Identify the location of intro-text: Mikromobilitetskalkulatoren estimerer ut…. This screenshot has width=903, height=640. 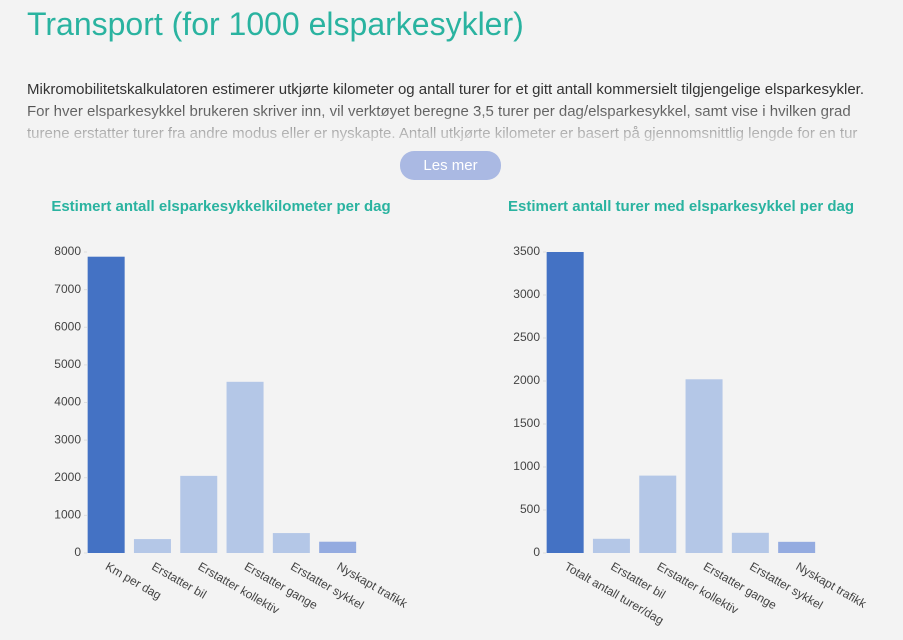
(445, 111).